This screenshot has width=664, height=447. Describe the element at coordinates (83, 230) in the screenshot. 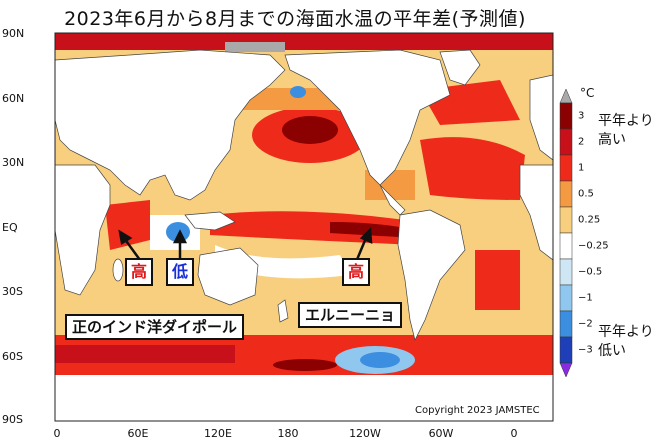

I see `africa-land` at that location.